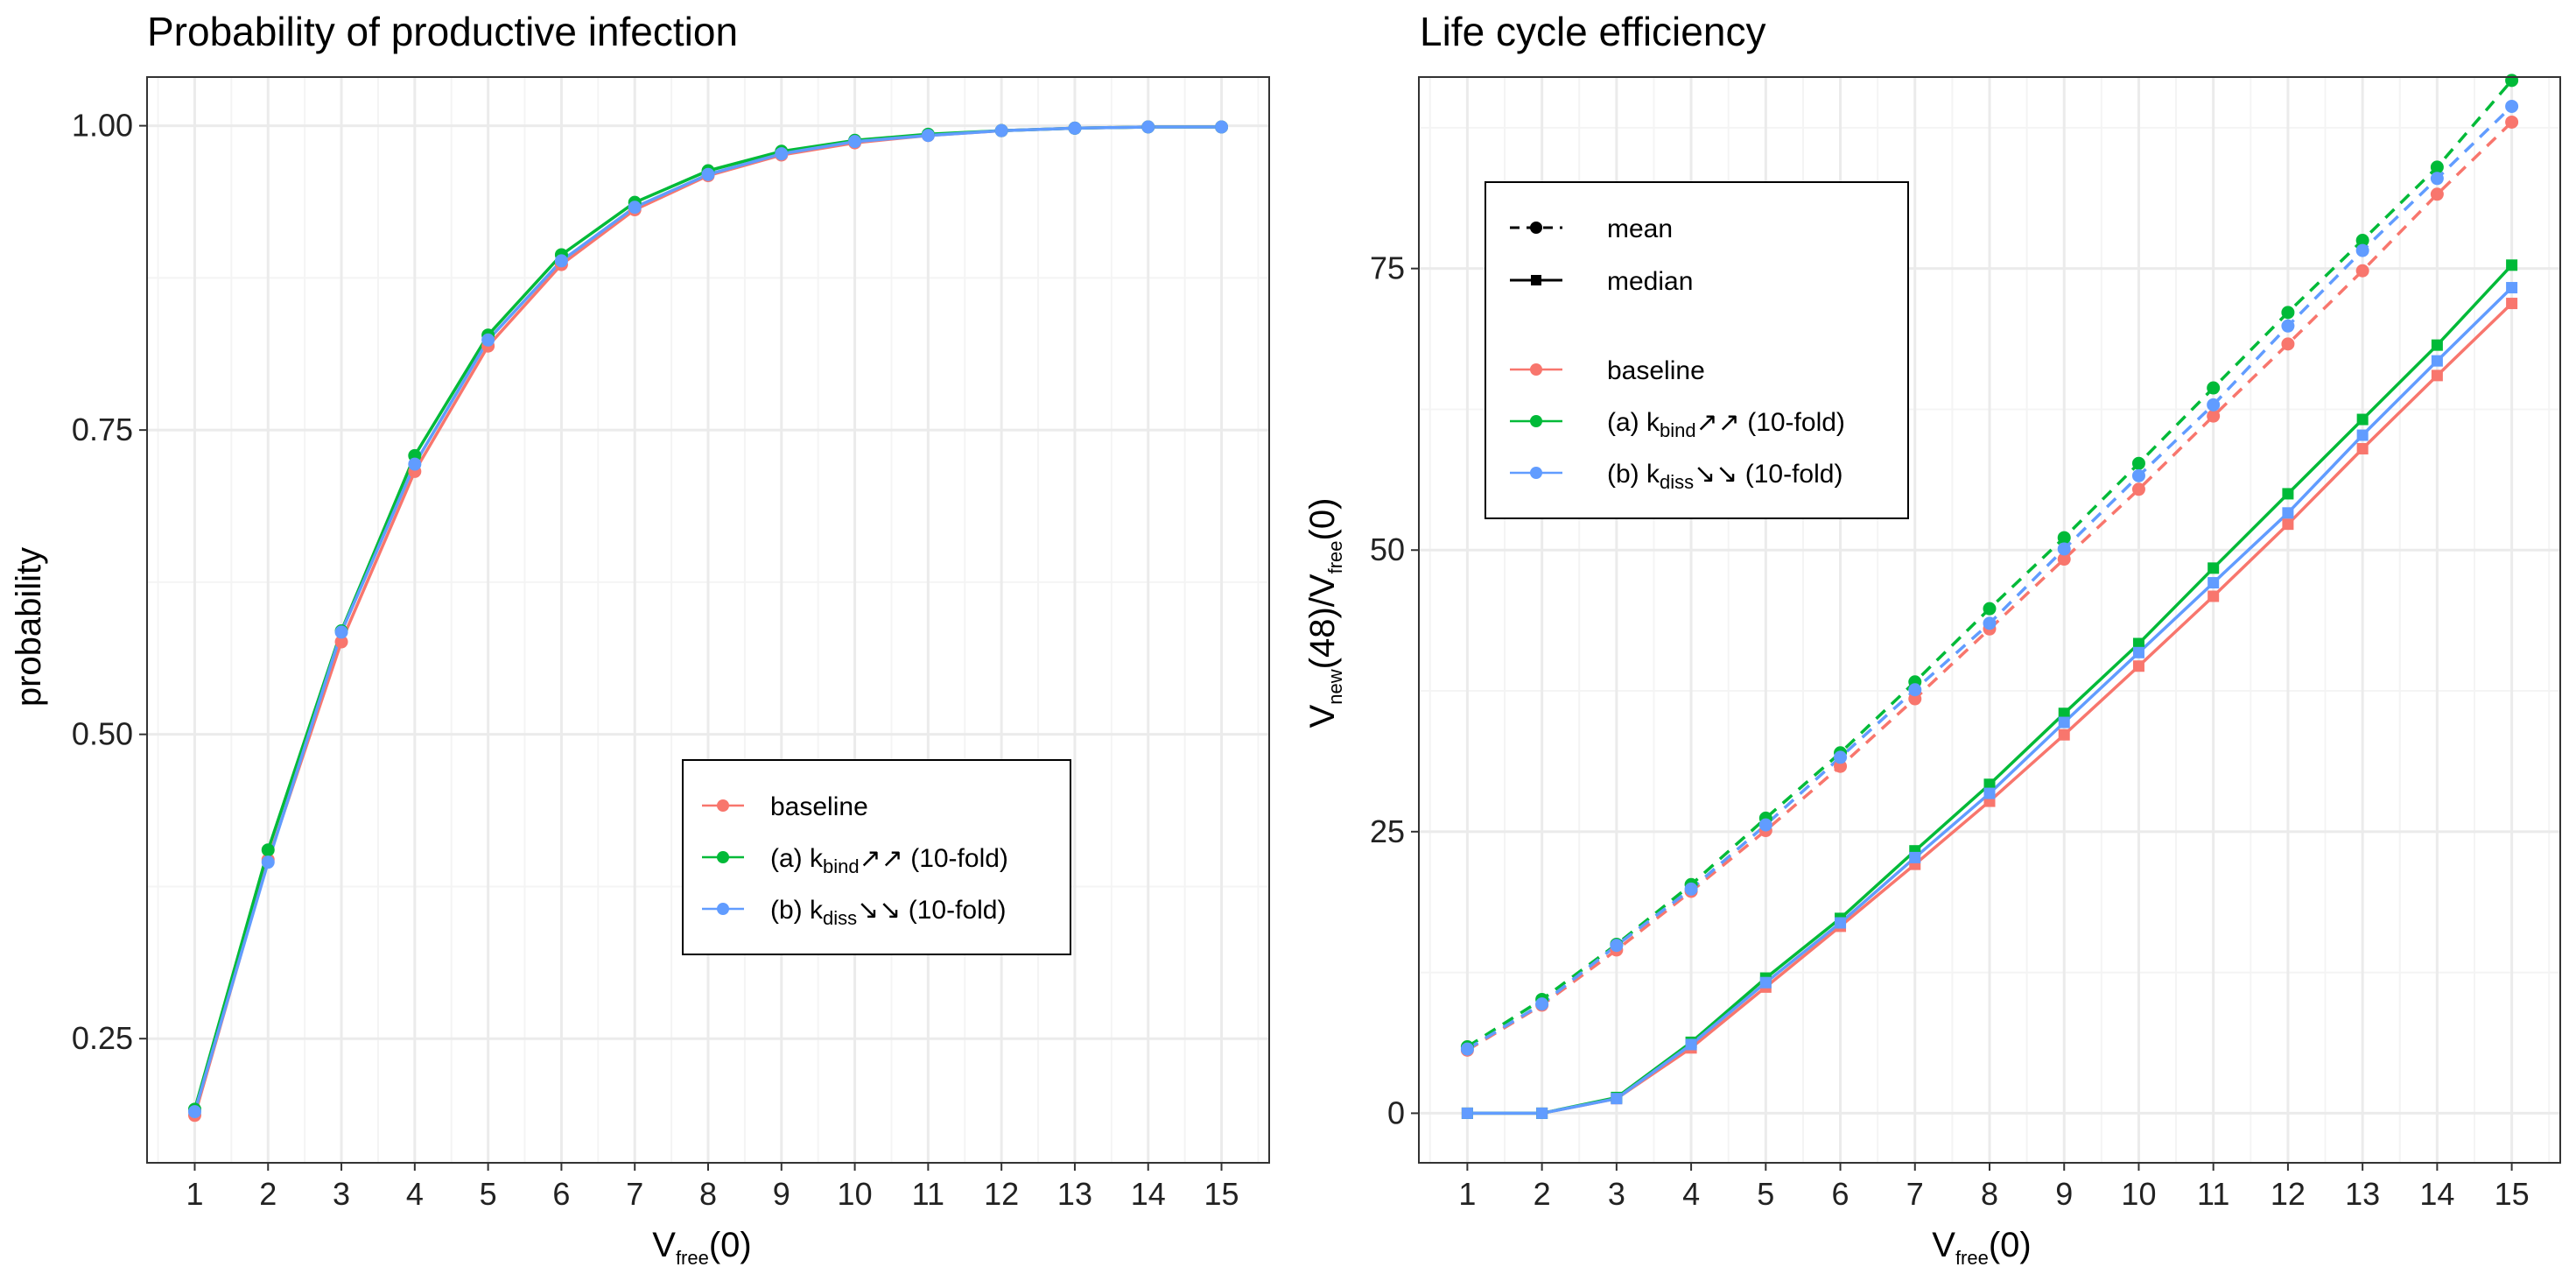 The image size is (2576, 1274). Describe the element at coordinates (1075, 1194) in the screenshot. I see `left-x-tick-label: 13` at that location.